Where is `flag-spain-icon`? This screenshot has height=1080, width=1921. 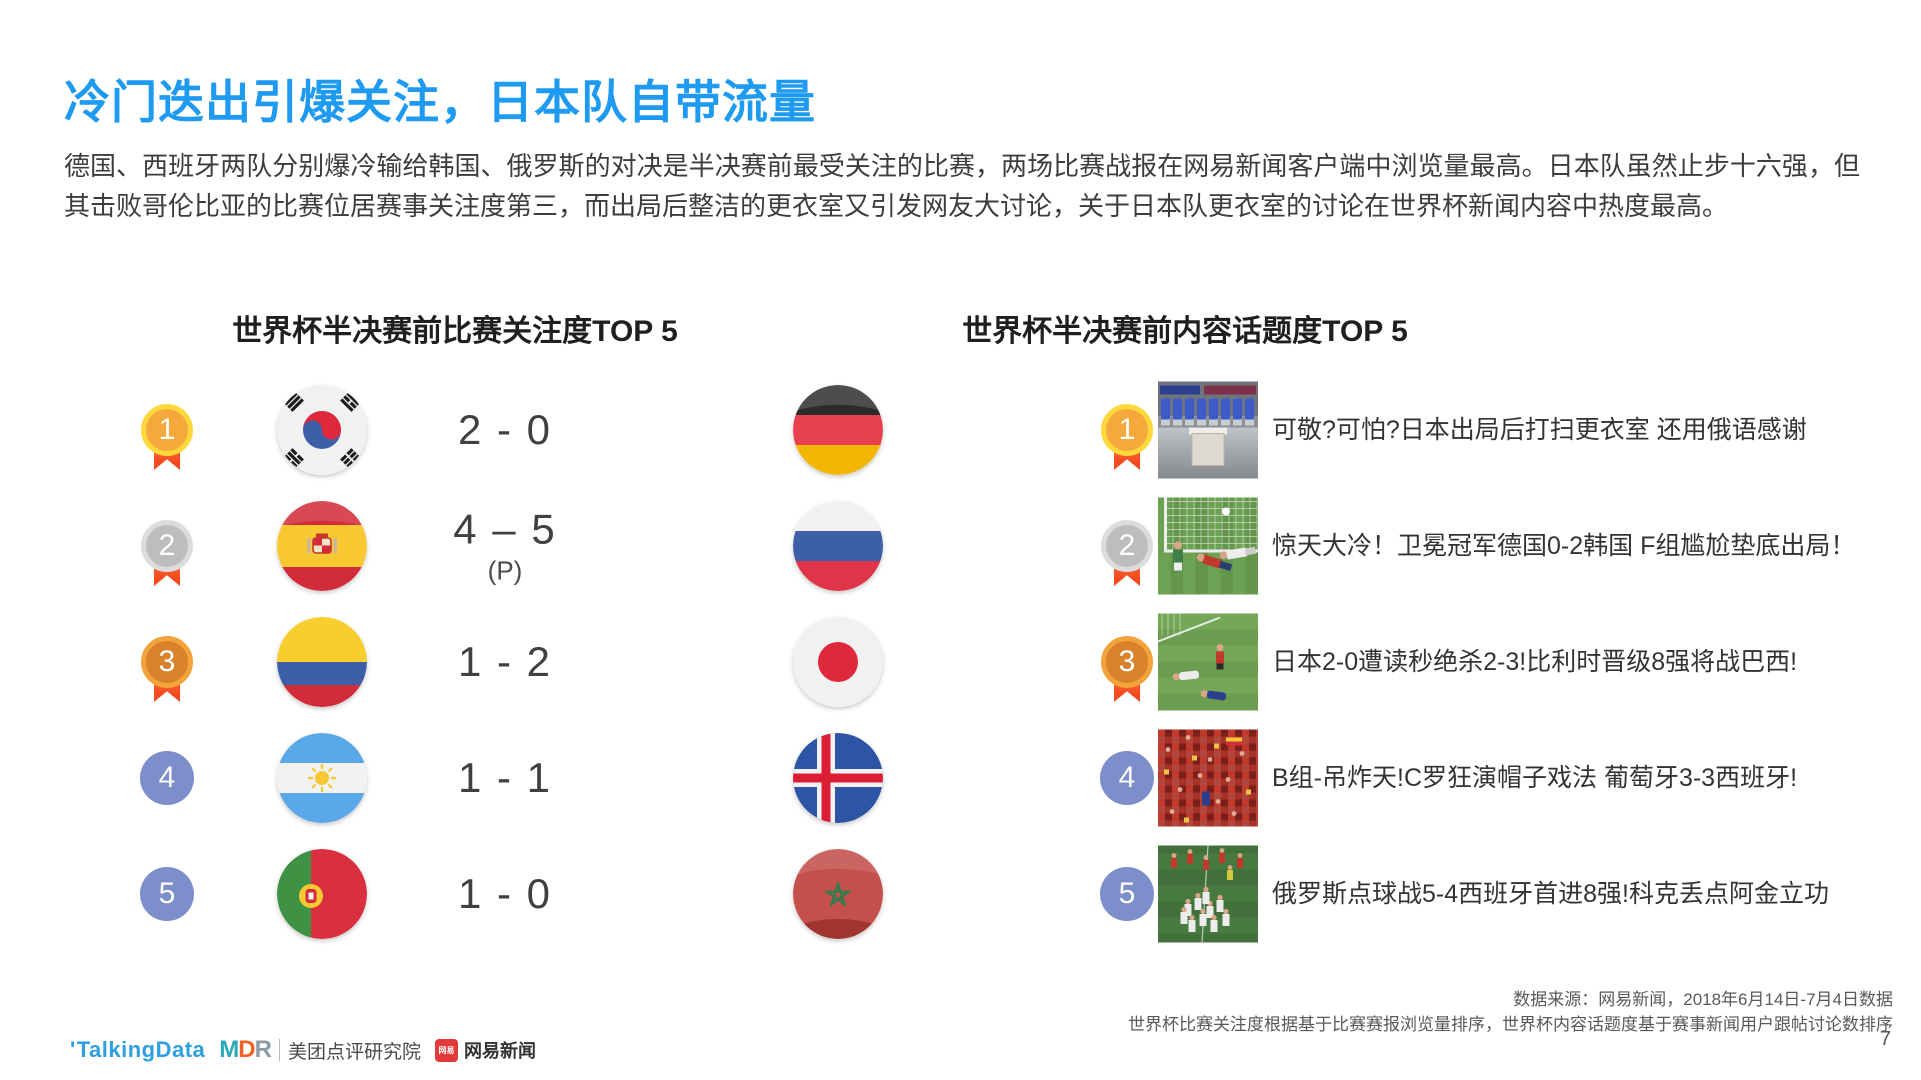 flag-spain-icon is located at coordinates (322, 546).